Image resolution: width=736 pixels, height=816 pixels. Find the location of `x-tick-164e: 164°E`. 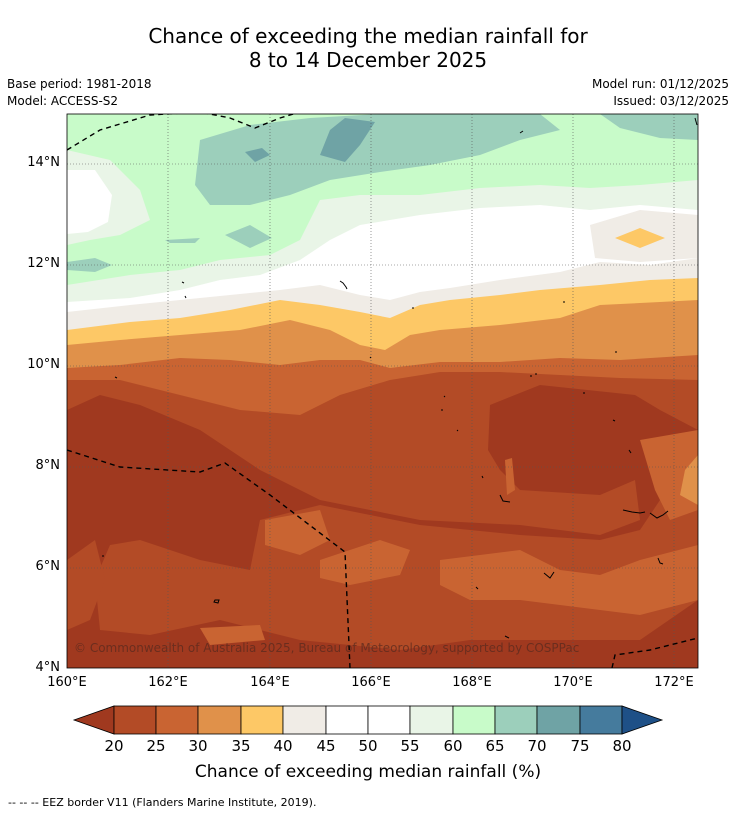

x-tick-164e: 164°E is located at coordinates (270, 682).